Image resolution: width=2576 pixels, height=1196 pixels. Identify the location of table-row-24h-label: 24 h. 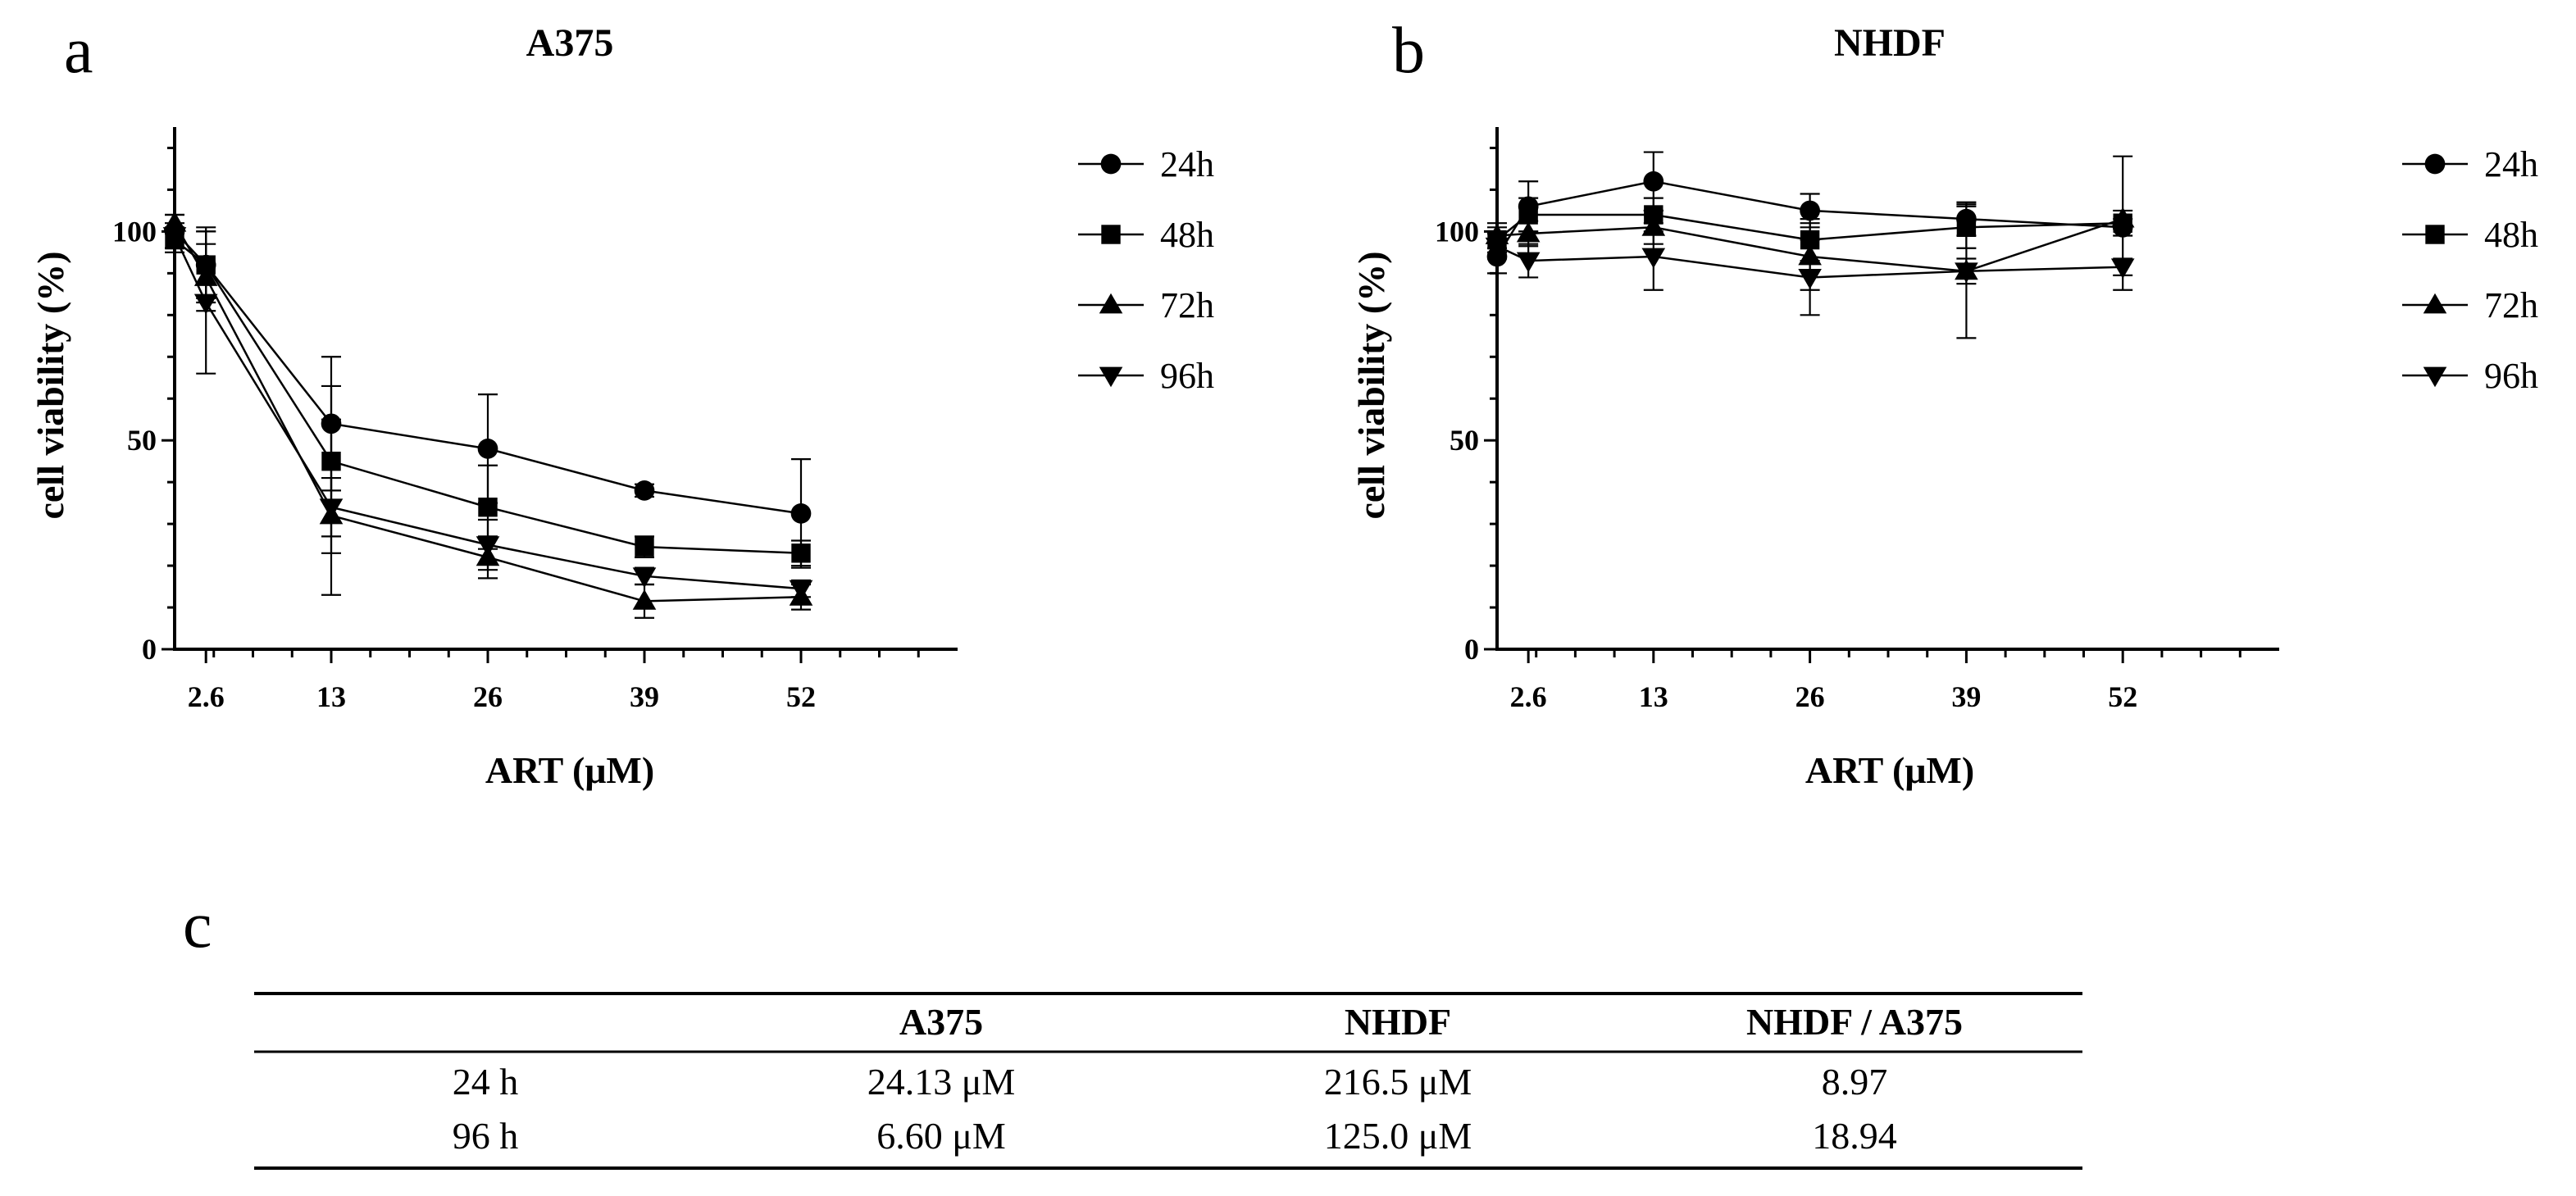
(486, 1082).